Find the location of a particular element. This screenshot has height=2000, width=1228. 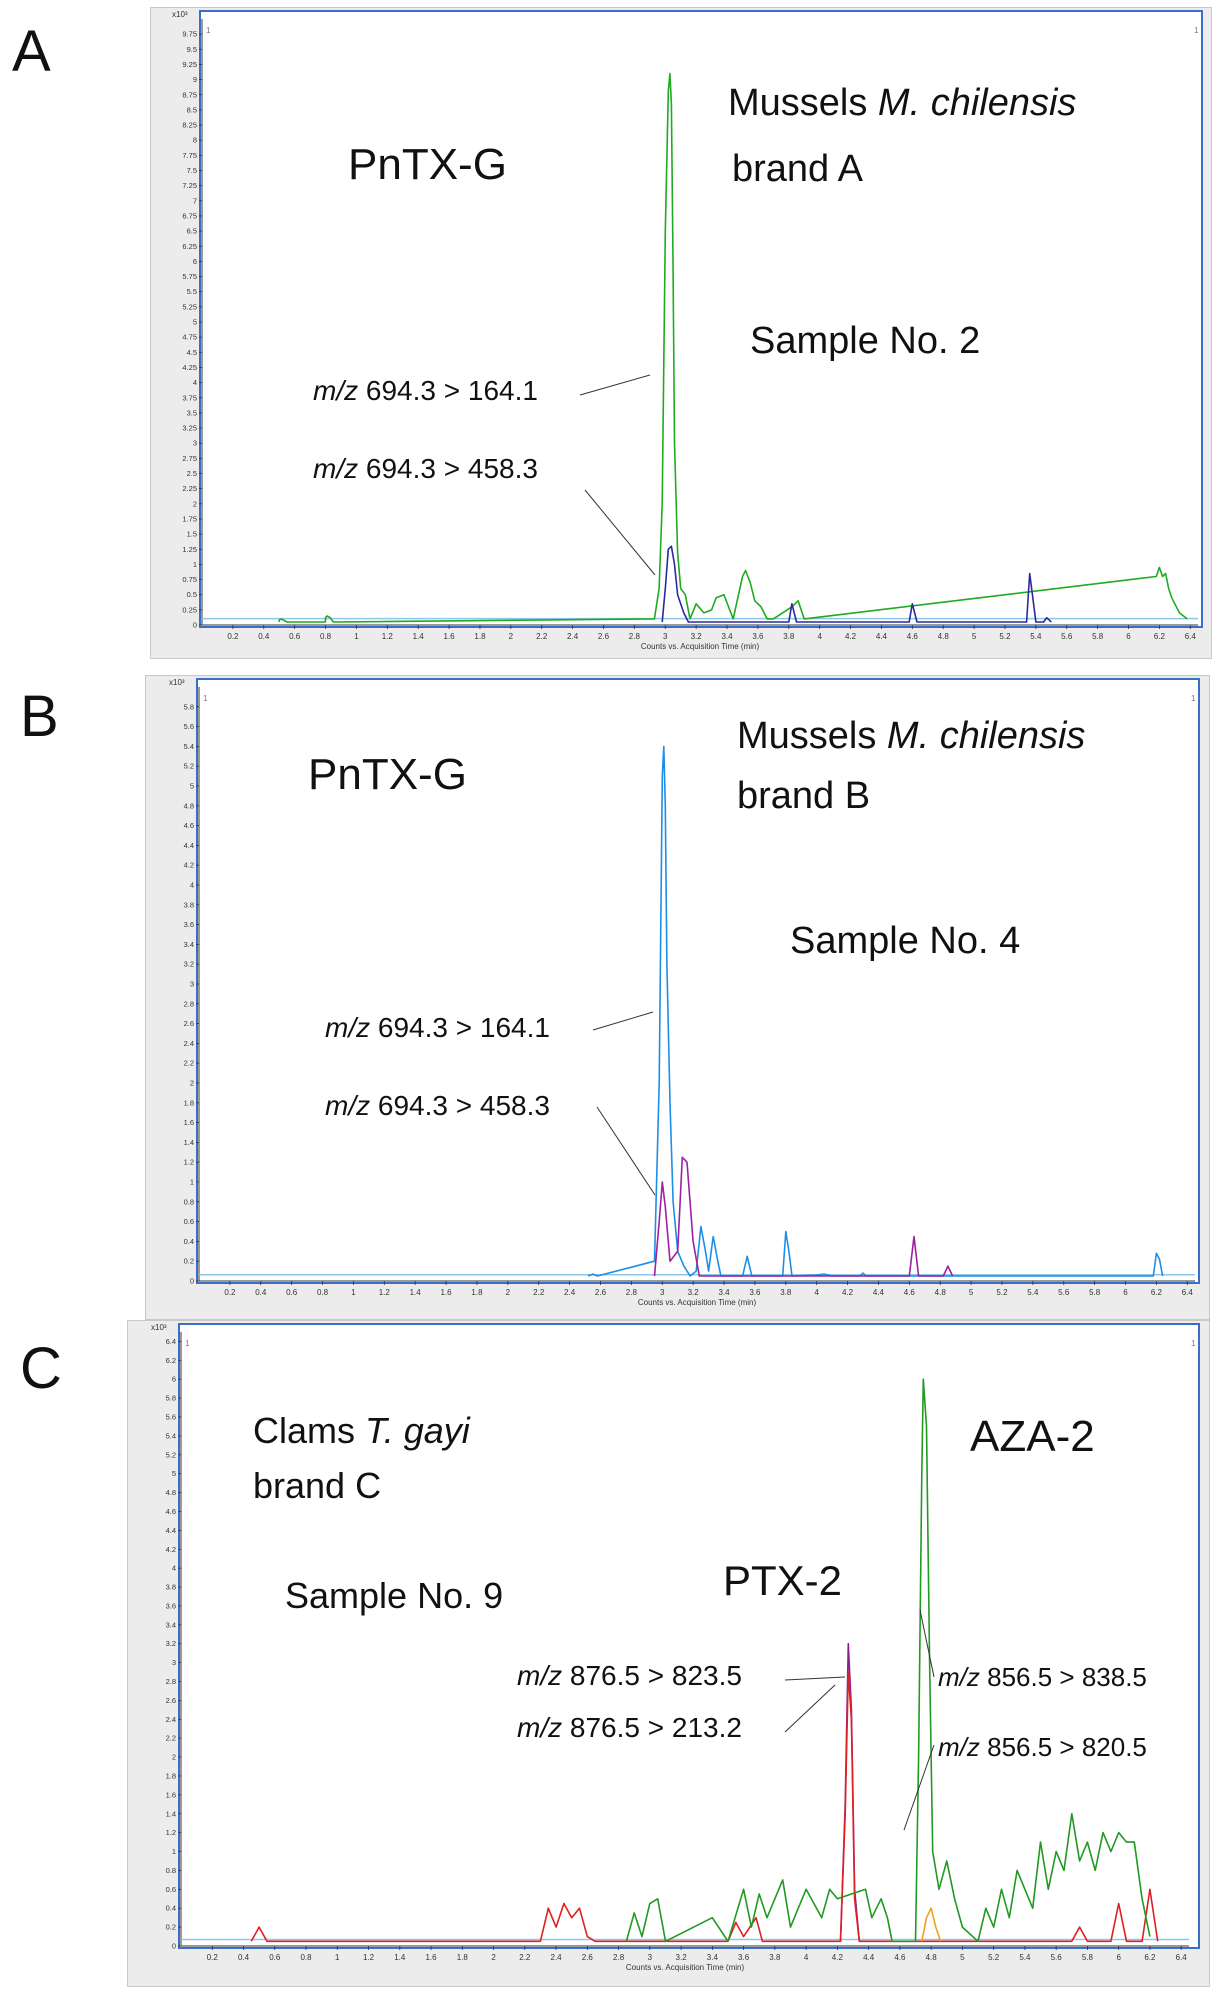

y-tick-label: 5.2 is located at coordinates (189, 766).